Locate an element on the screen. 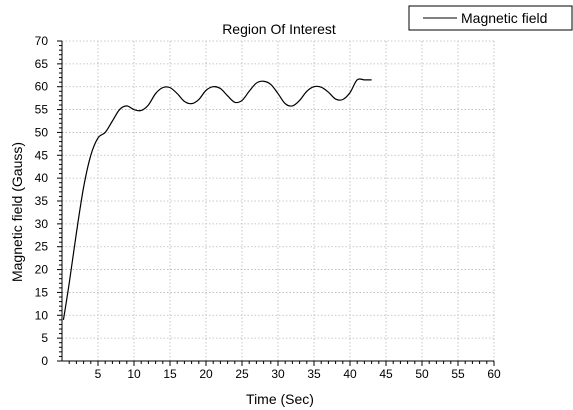 This screenshot has width=573, height=410. y-tick-label: 25 is located at coordinates (42, 247).